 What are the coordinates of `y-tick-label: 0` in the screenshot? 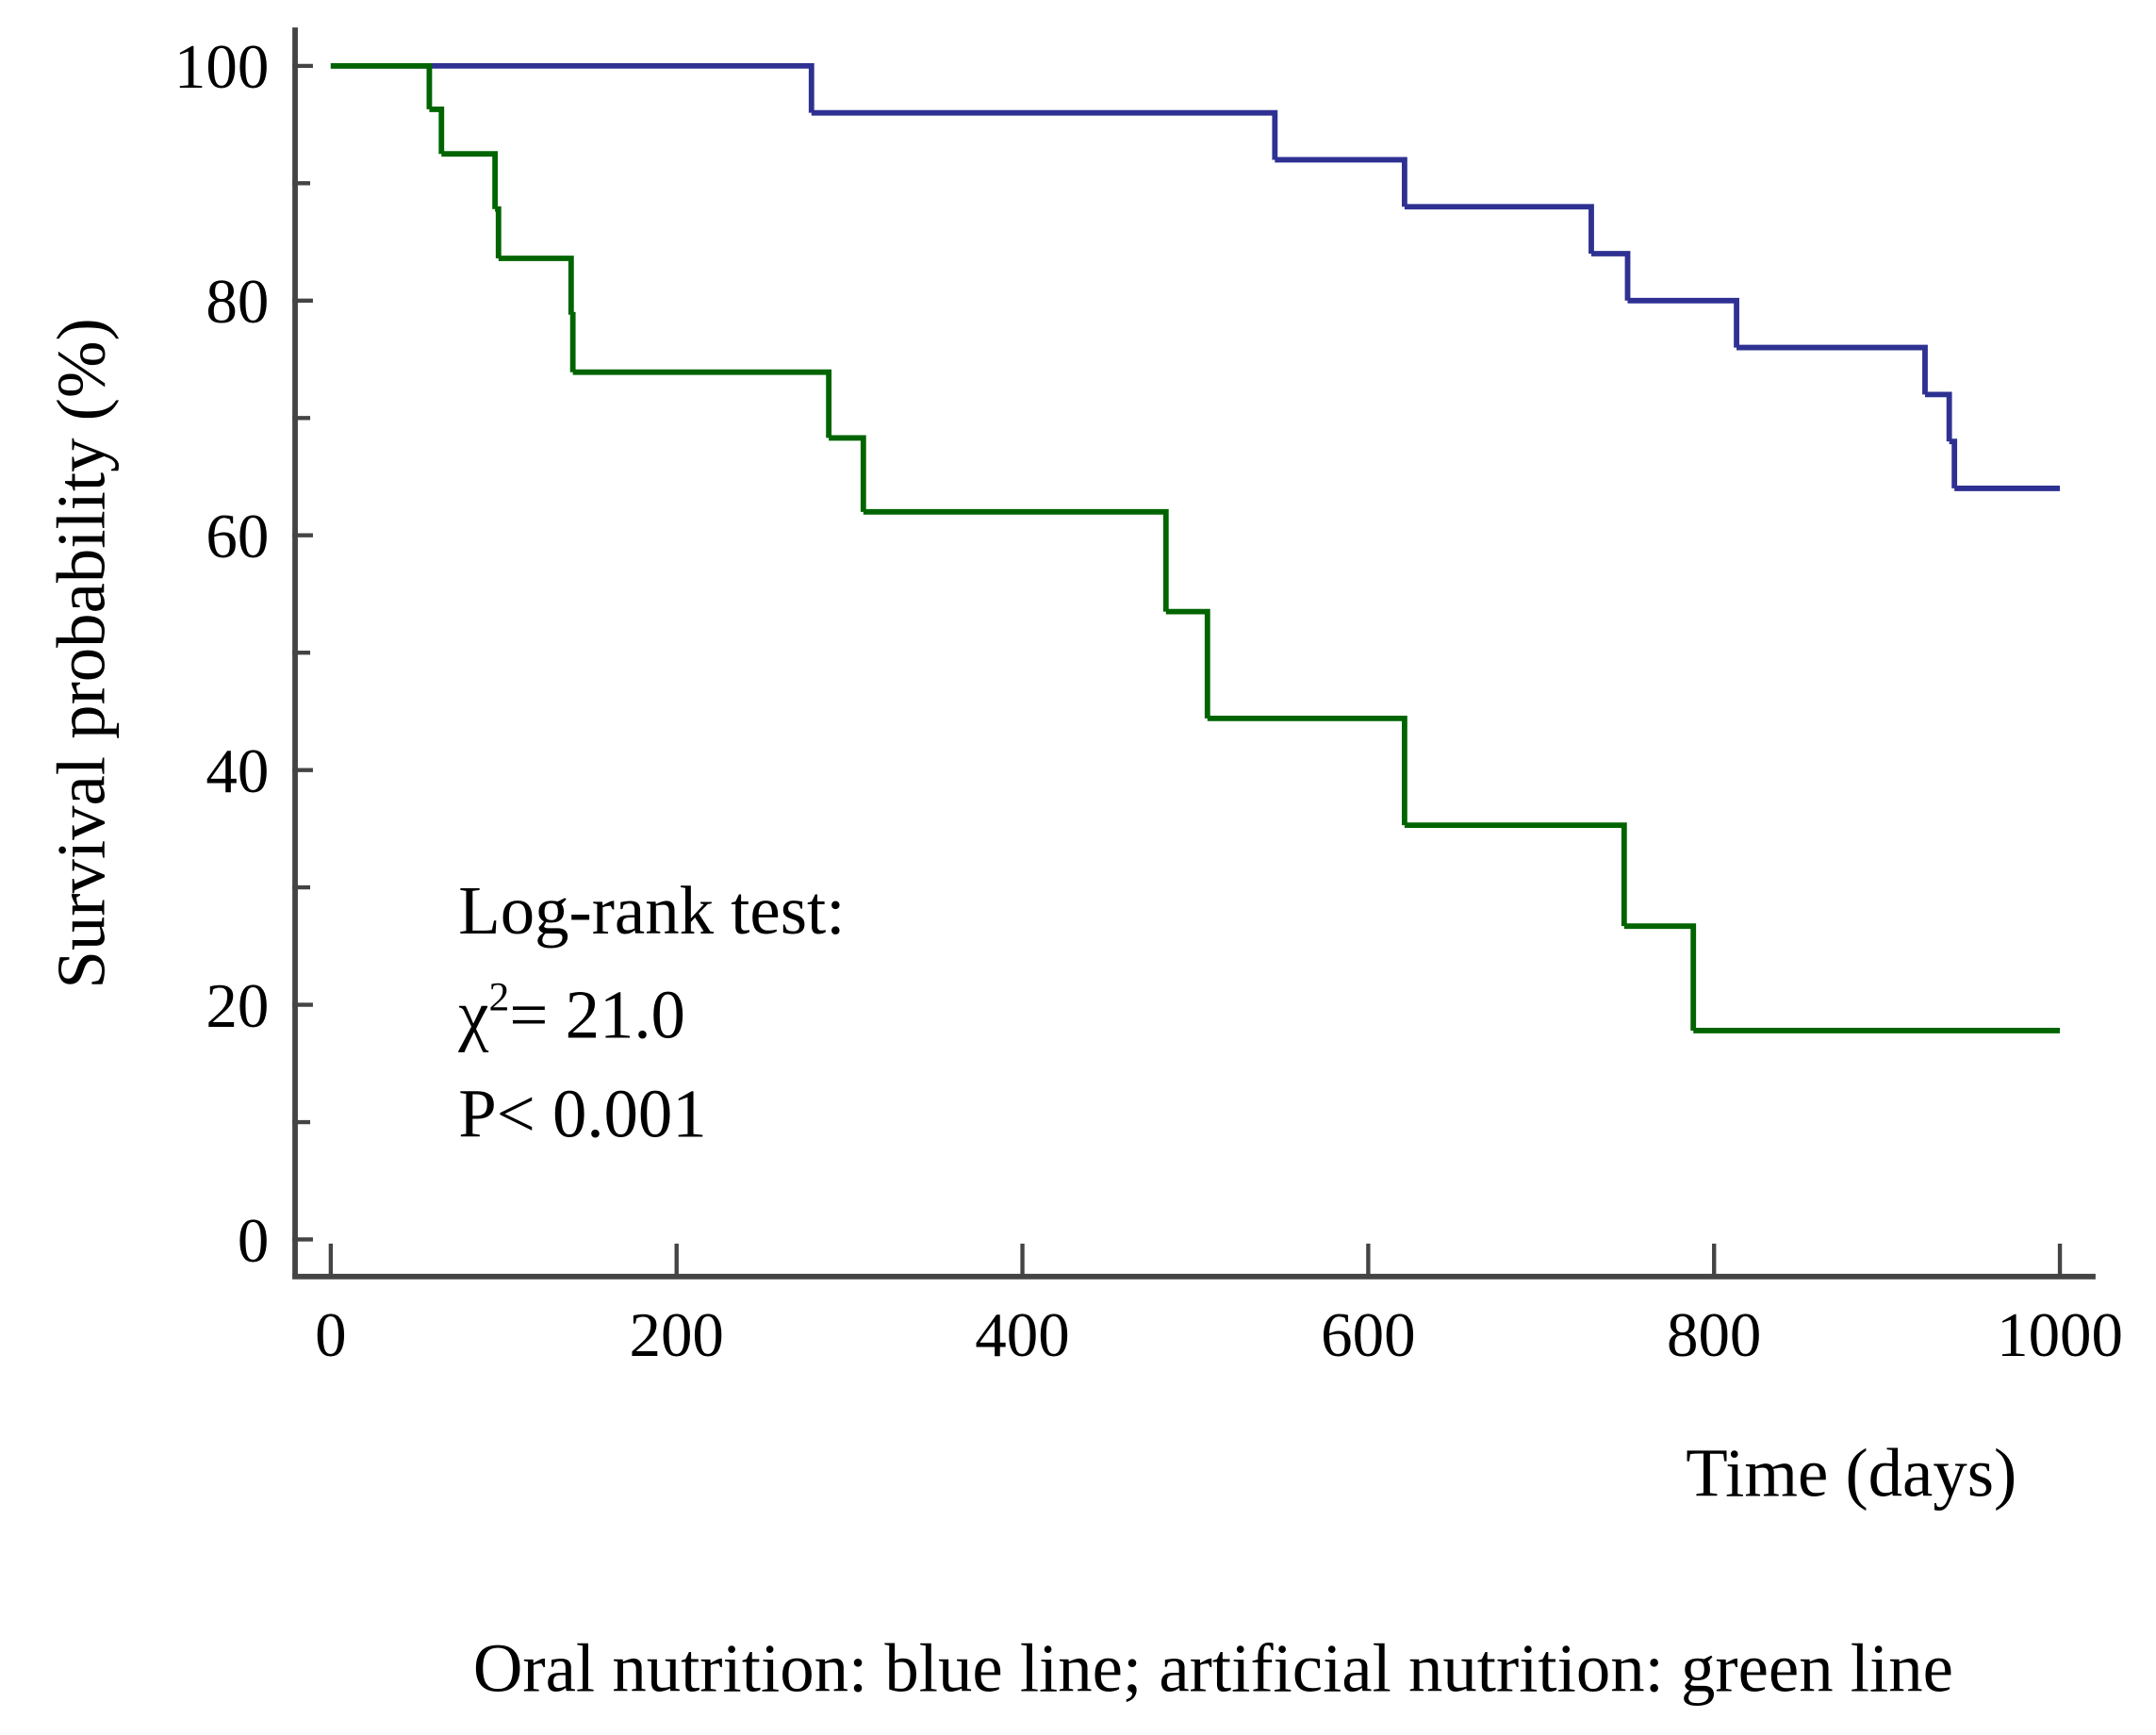 It's located at (254, 1241).